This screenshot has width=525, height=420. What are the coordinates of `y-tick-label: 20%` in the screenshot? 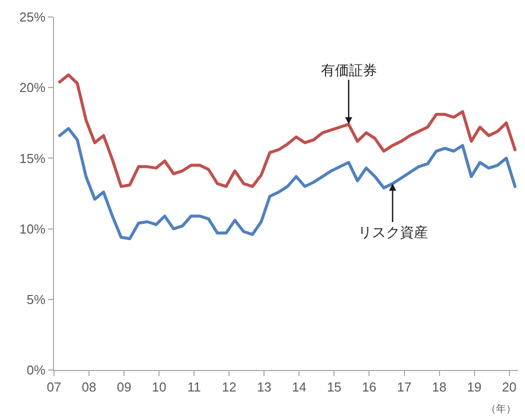 It's located at (32, 88).